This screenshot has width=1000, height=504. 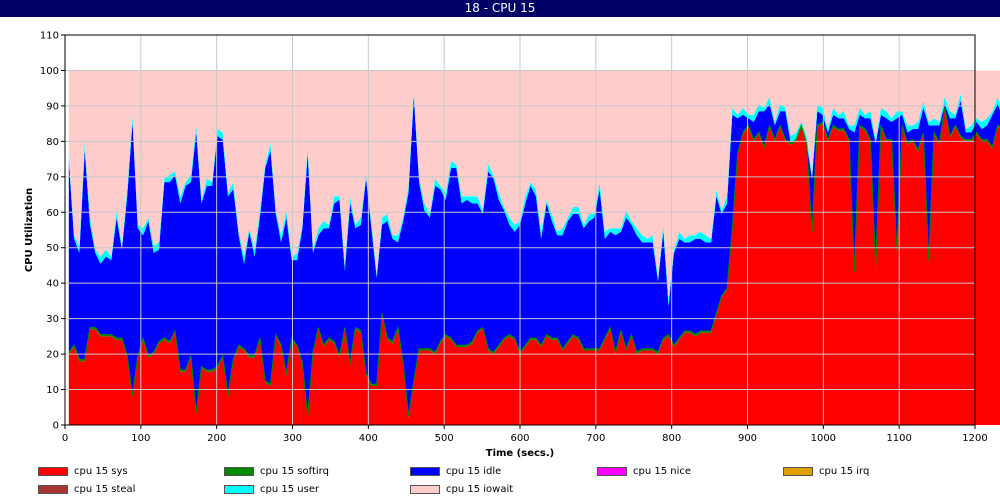 What do you see at coordinates (500, 8) in the screenshot?
I see `window-title: 18 - CPU 15` at bounding box center [500, 8].